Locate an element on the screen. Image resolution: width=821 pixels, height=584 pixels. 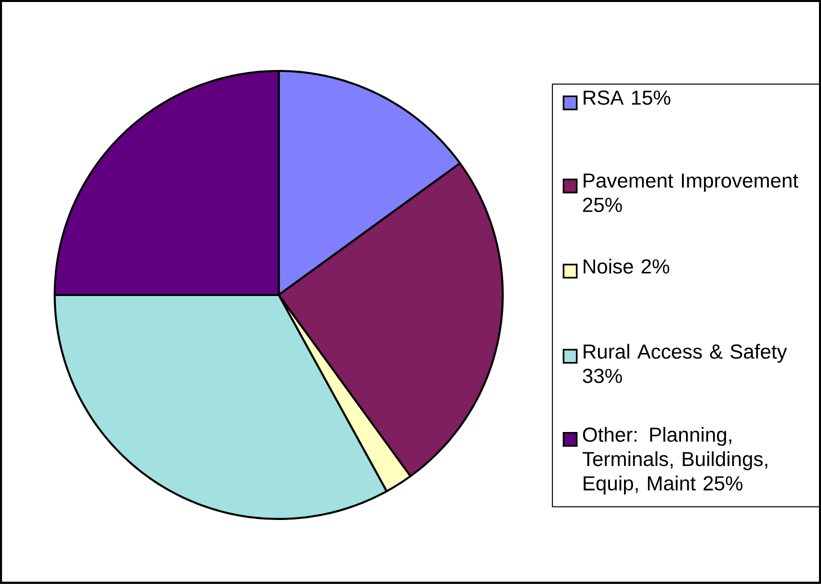
legend-label: Rural Access & Safety 33% is located at coordinates (685, 364).